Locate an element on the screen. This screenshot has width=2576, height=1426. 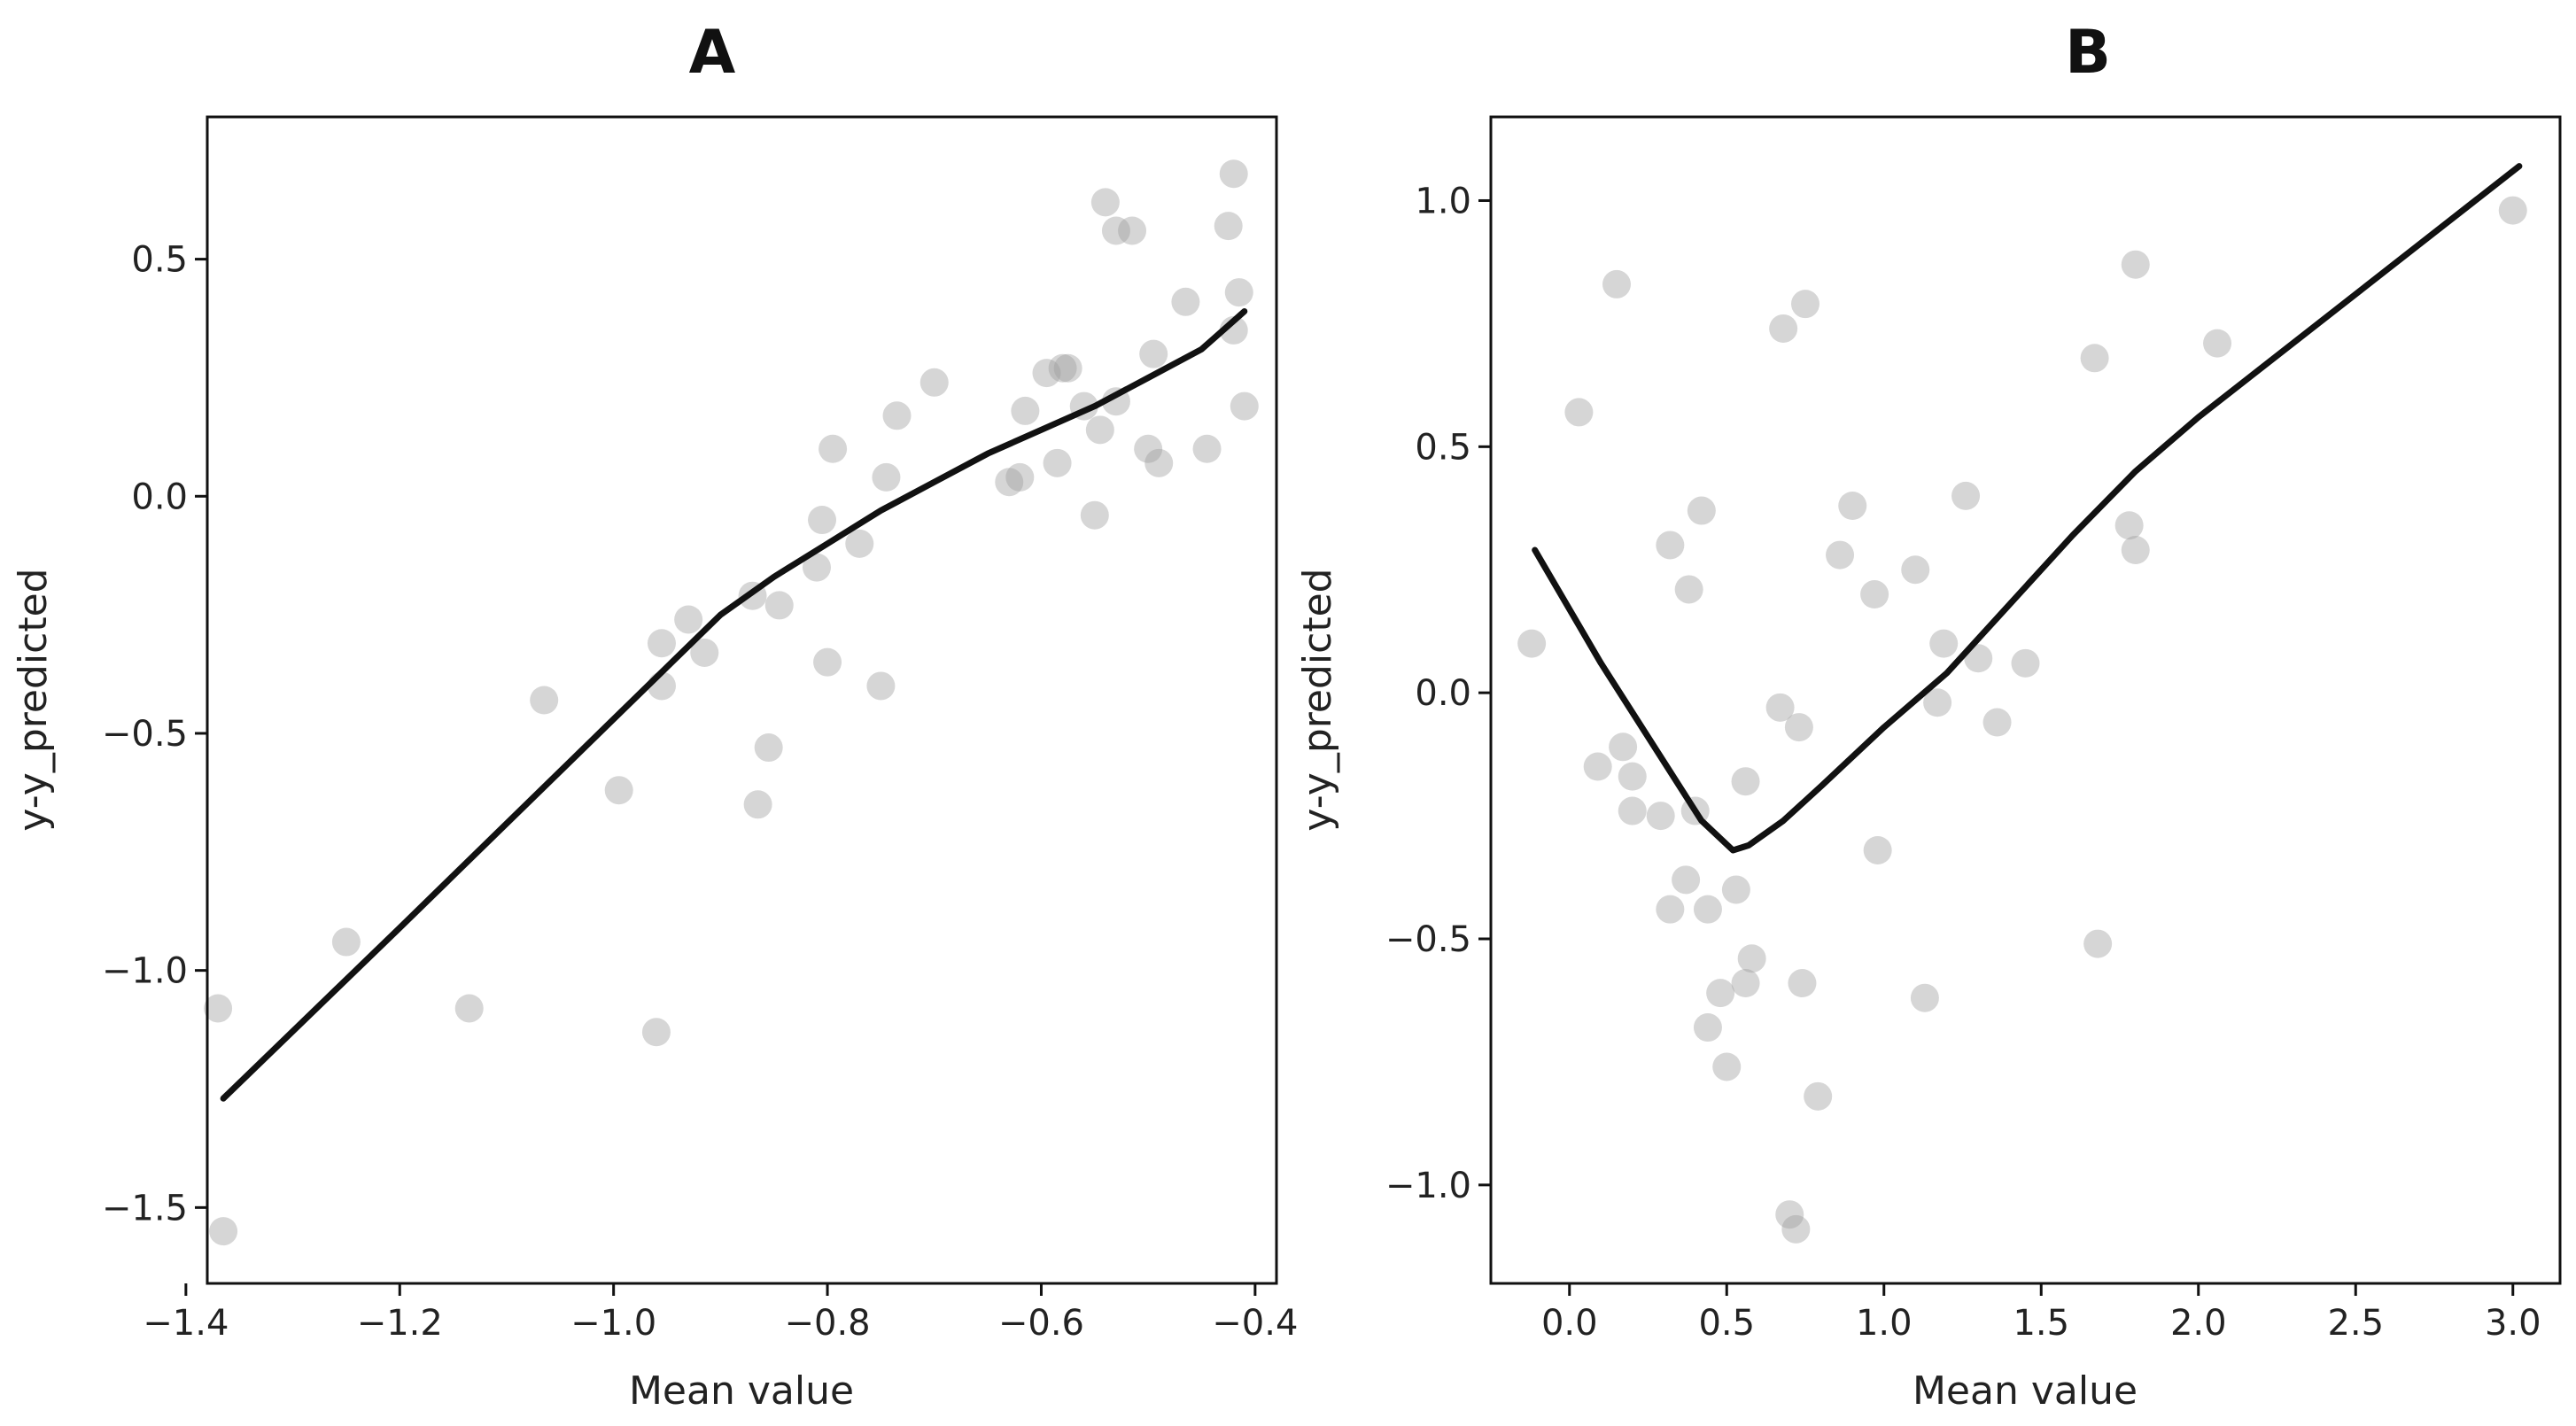
panel-a-x-tick-label: −1.2 is located at coordinates (400, 1324).